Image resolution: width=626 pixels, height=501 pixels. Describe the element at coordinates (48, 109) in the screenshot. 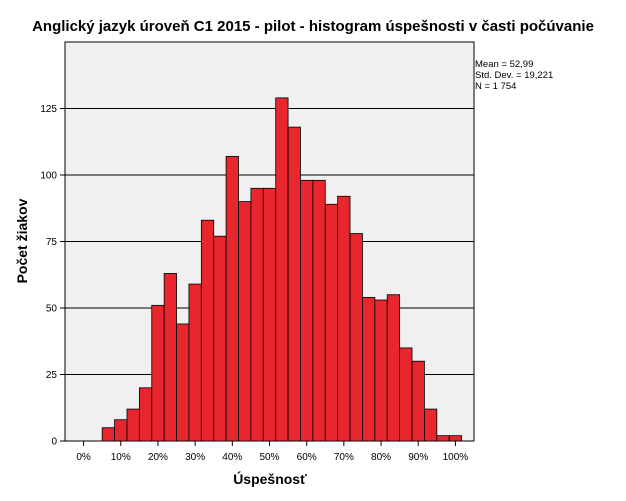

I see `y-tick-label: 125` at that location.